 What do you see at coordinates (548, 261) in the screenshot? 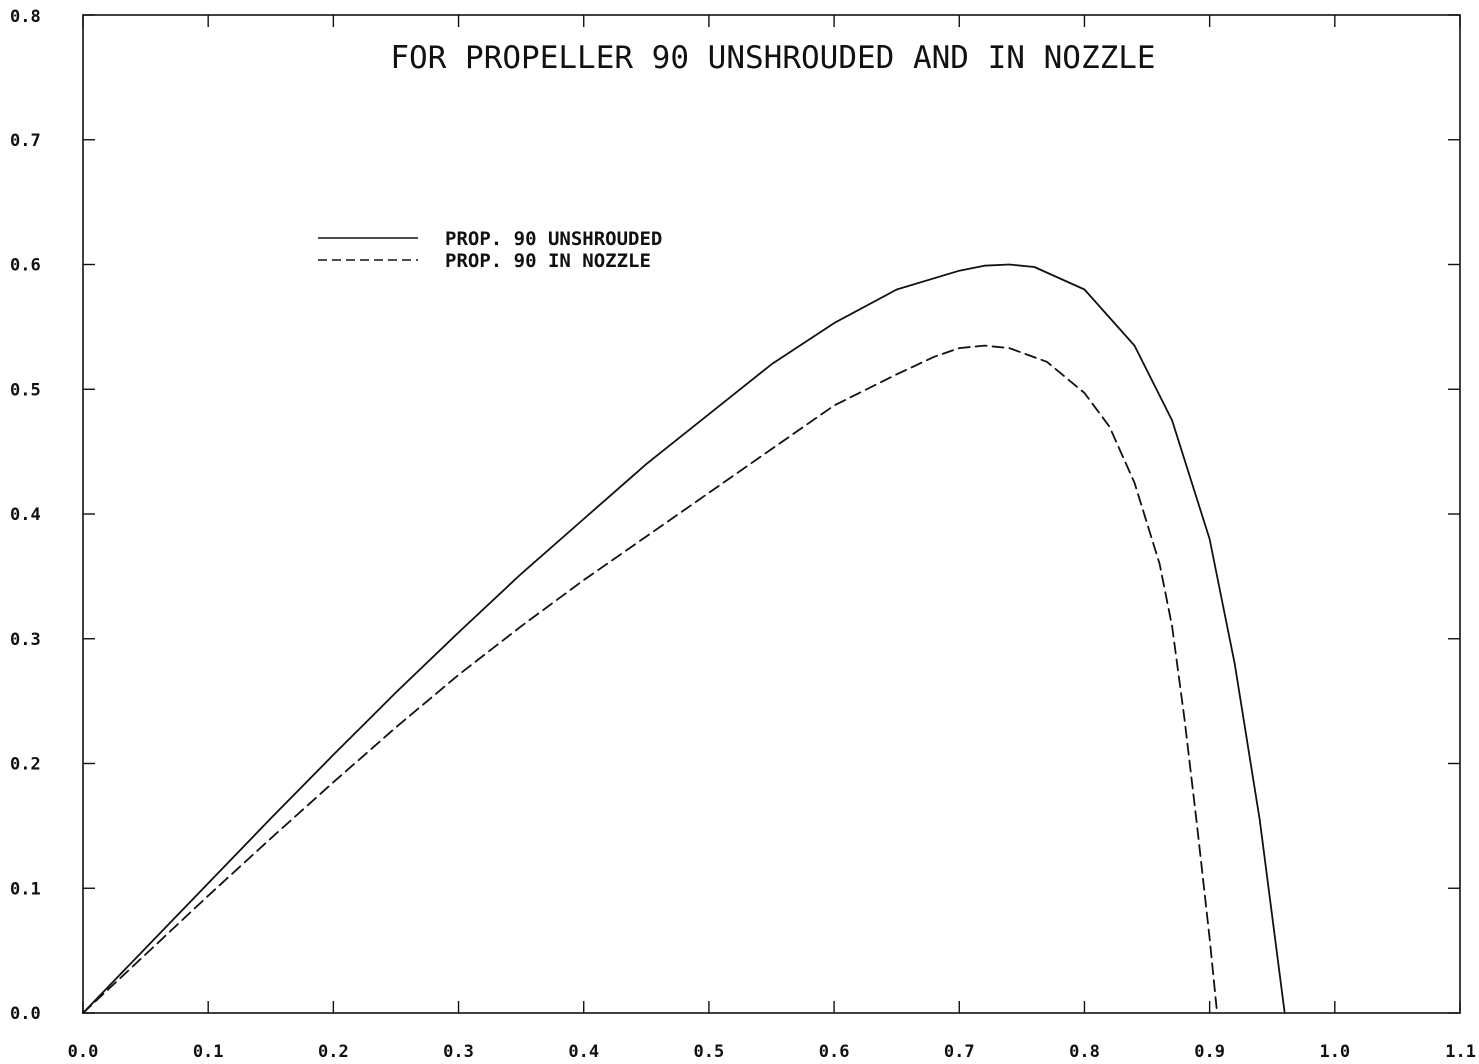
I see `legend-label-nozzle: PROP. 90 IN NOZZLE` at bounding box center [548, 261].